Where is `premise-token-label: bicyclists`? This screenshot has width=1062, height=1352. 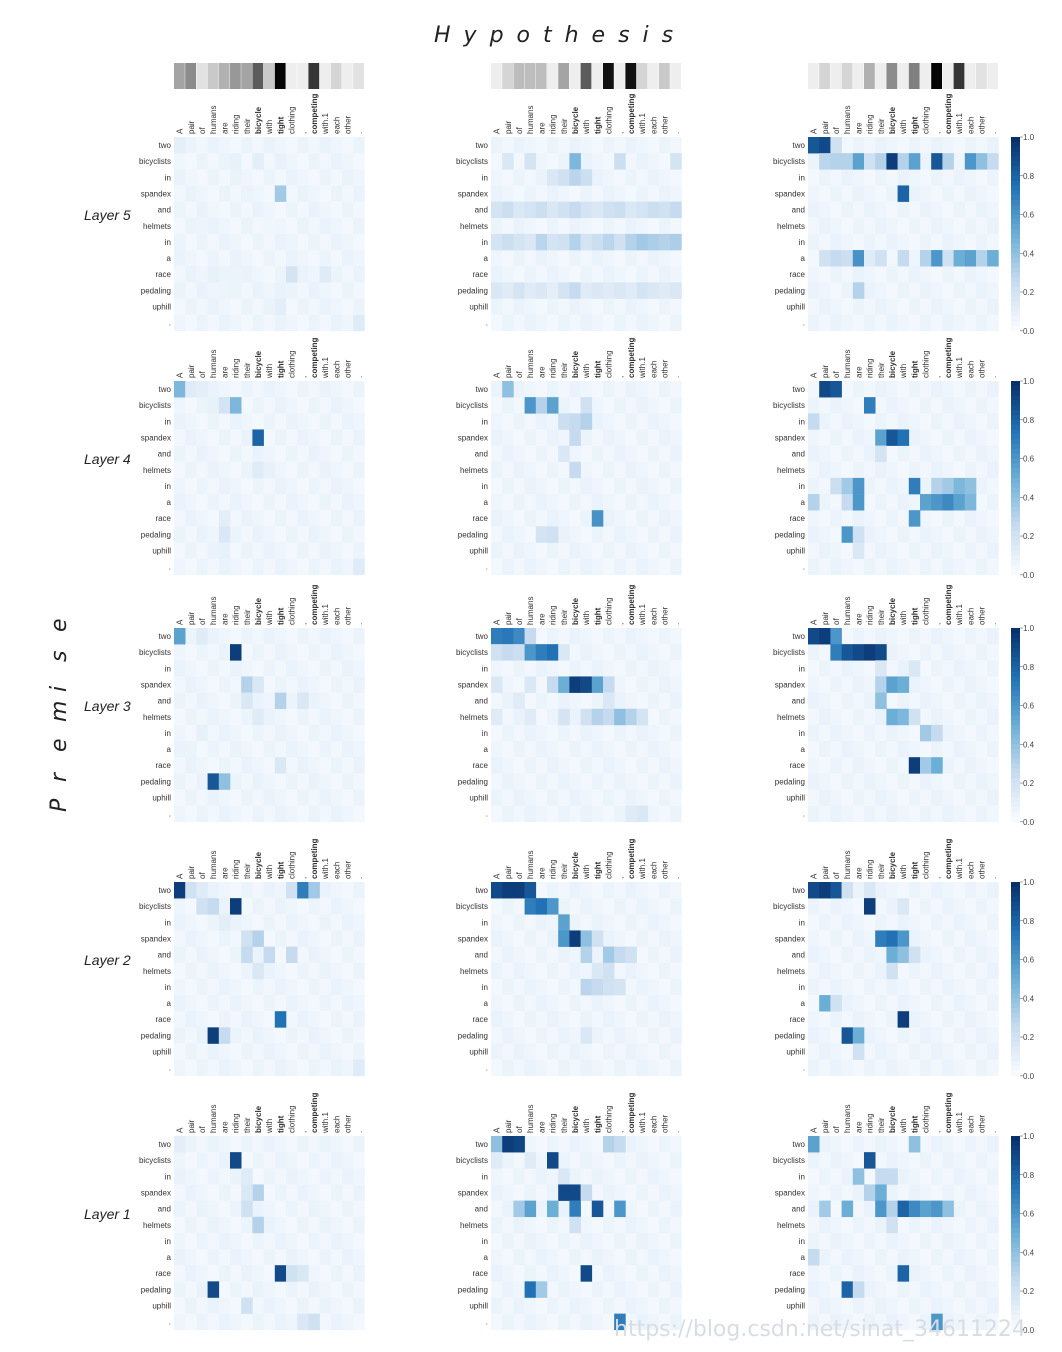 premise-token-label: bicyclists is located at coordinates (472, 405).